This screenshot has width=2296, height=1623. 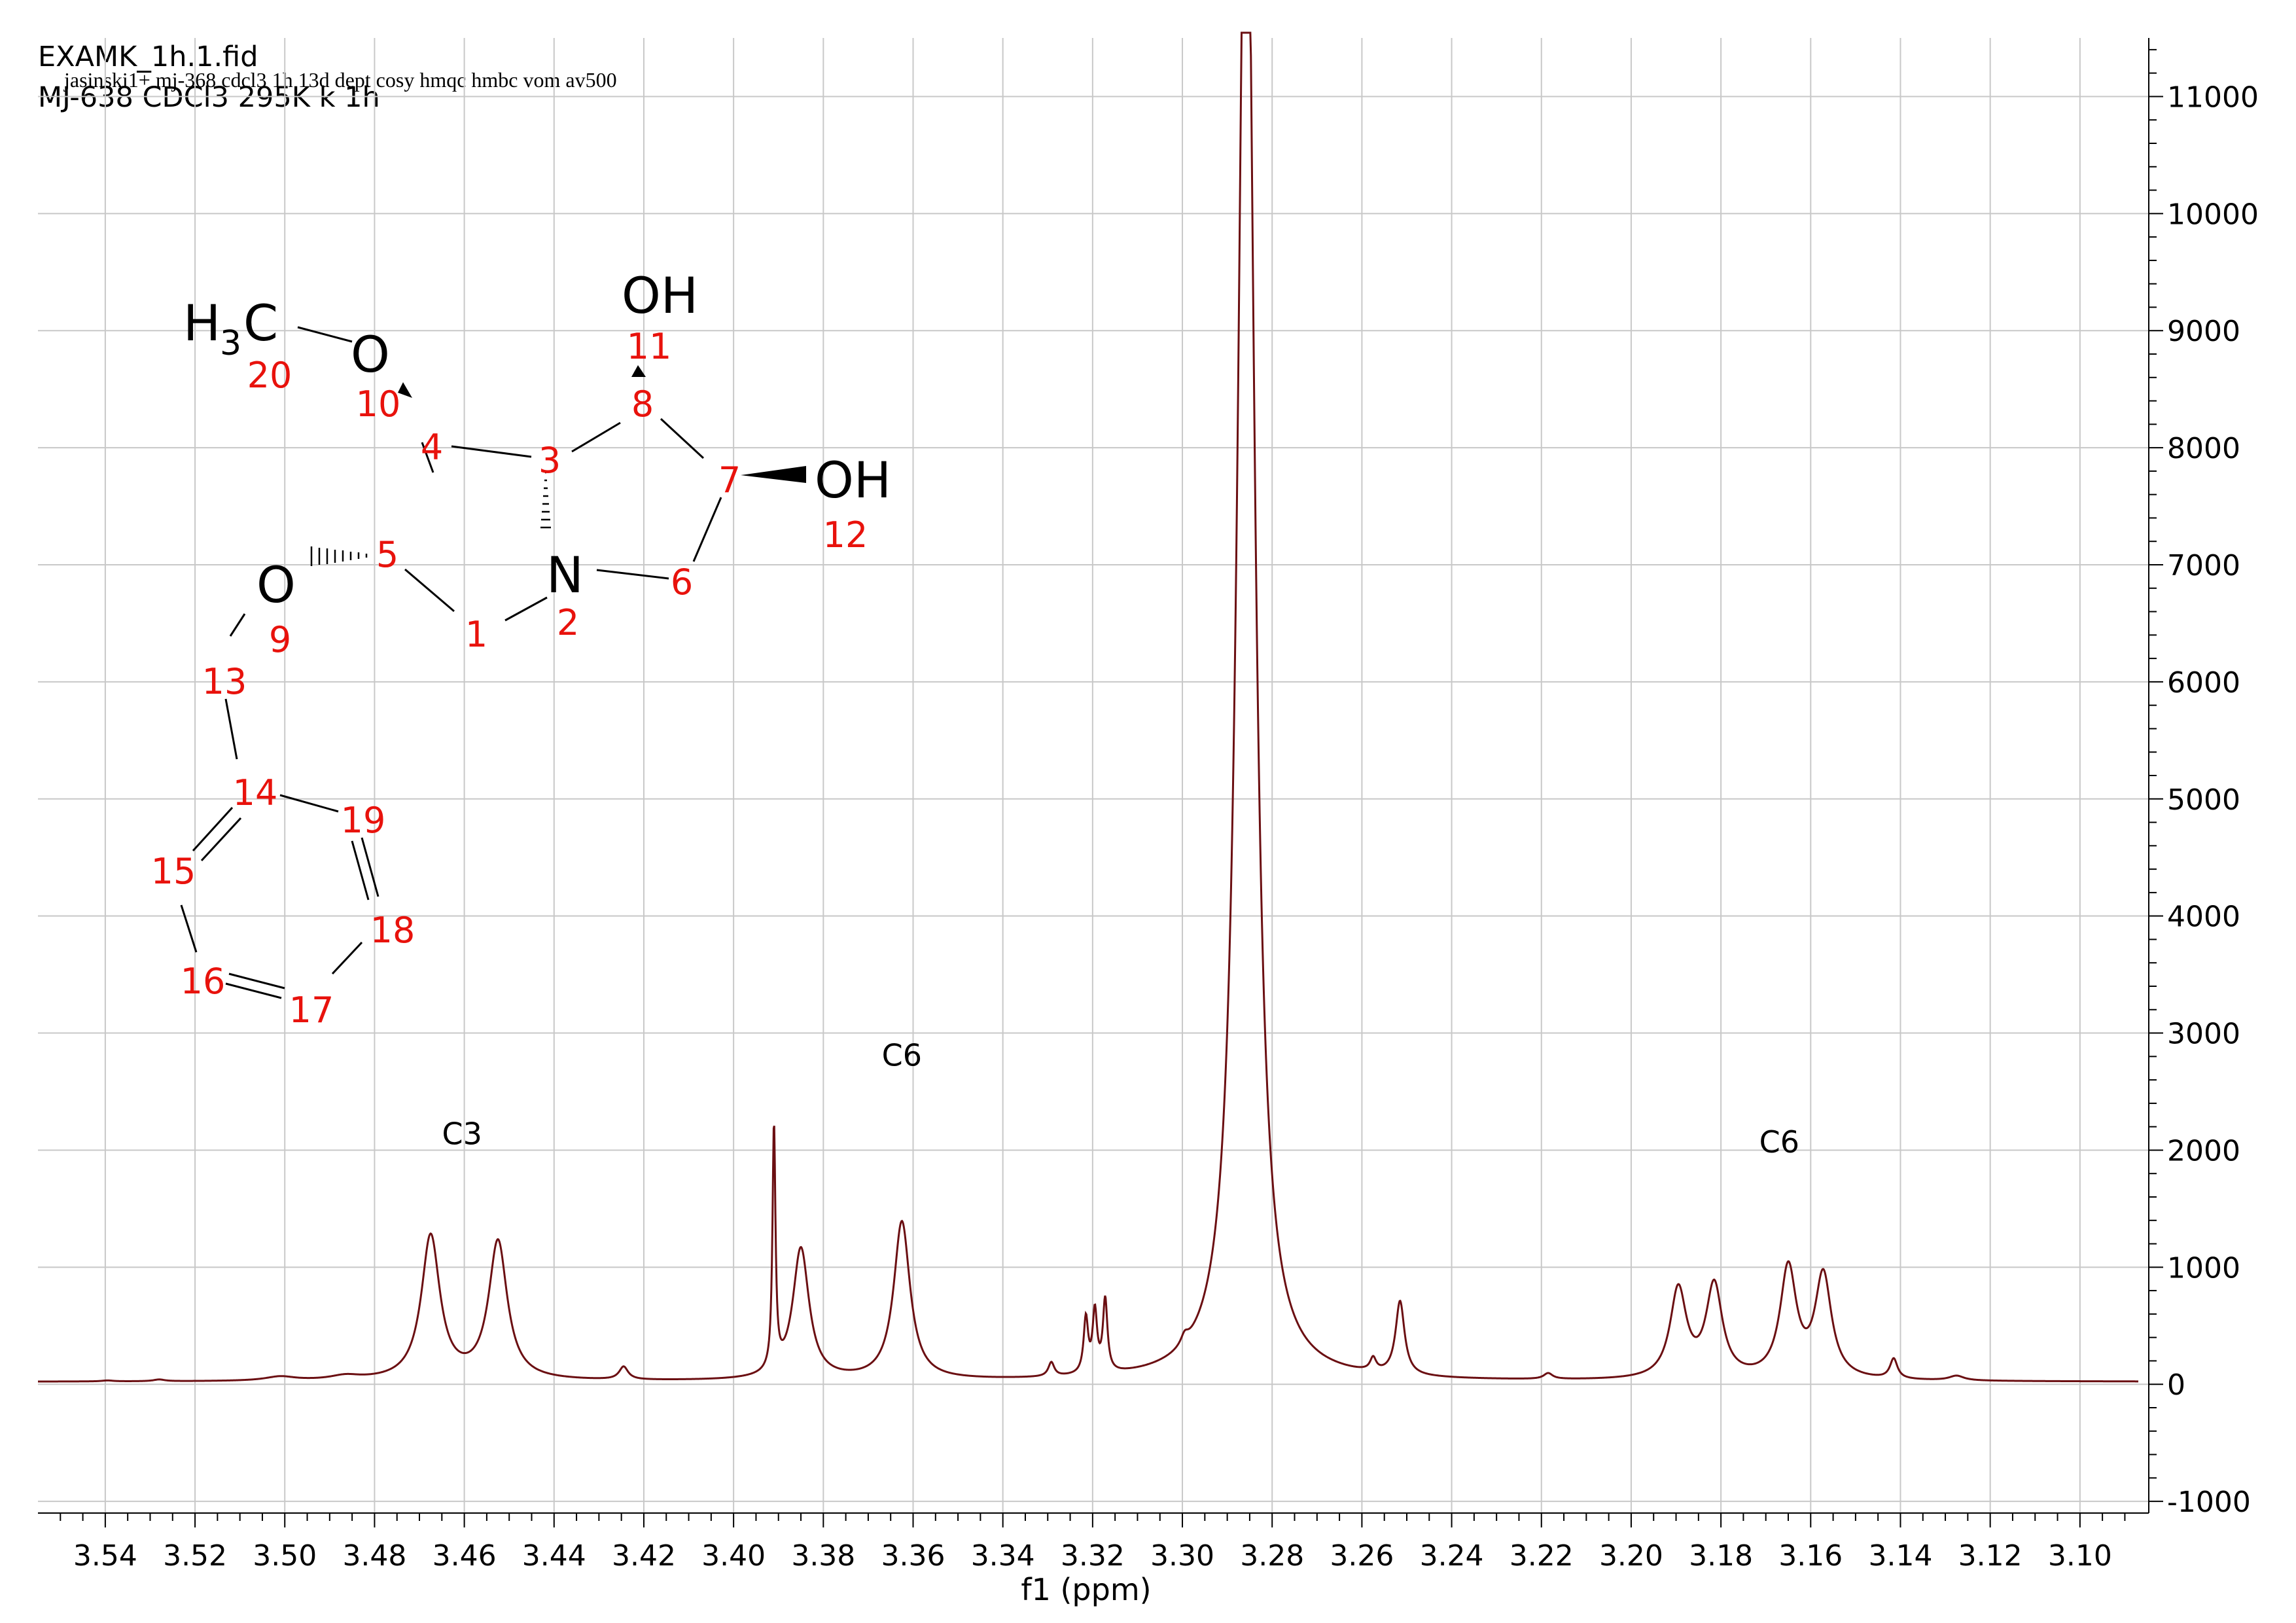 What do you see at coordinates (649, 346) in the screenshot?
I see `atom-label-11: 11` at bounding box center [649, 346].